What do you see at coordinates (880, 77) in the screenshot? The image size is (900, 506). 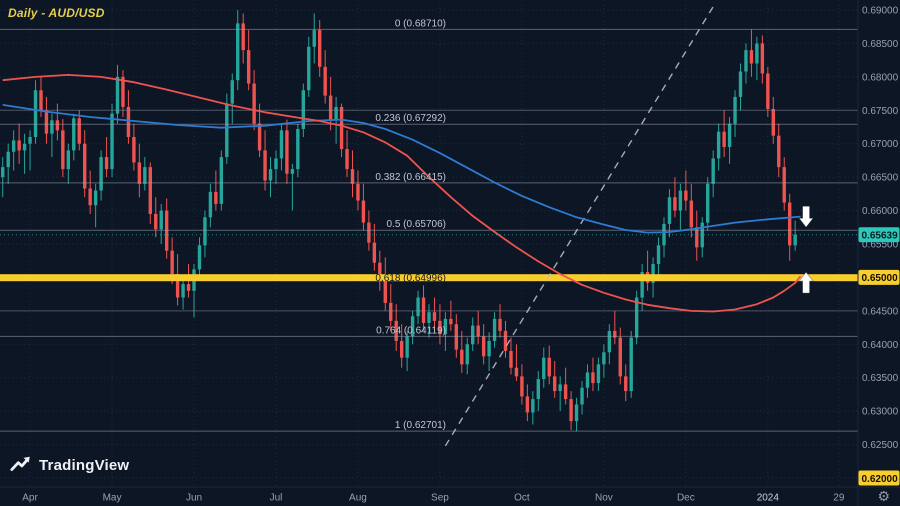 I see `price-tick-label: 0.68000` at bounding box center [880, 77].